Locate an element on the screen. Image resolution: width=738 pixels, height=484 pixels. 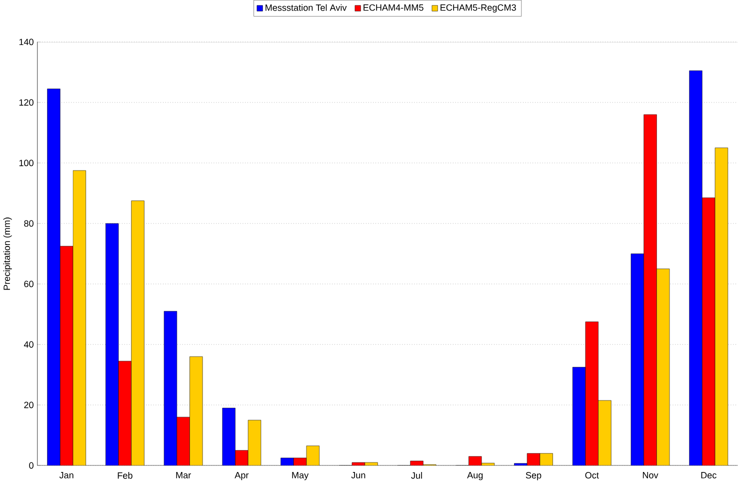
x-tick-label: Dec is located at coordinates (708, 475).